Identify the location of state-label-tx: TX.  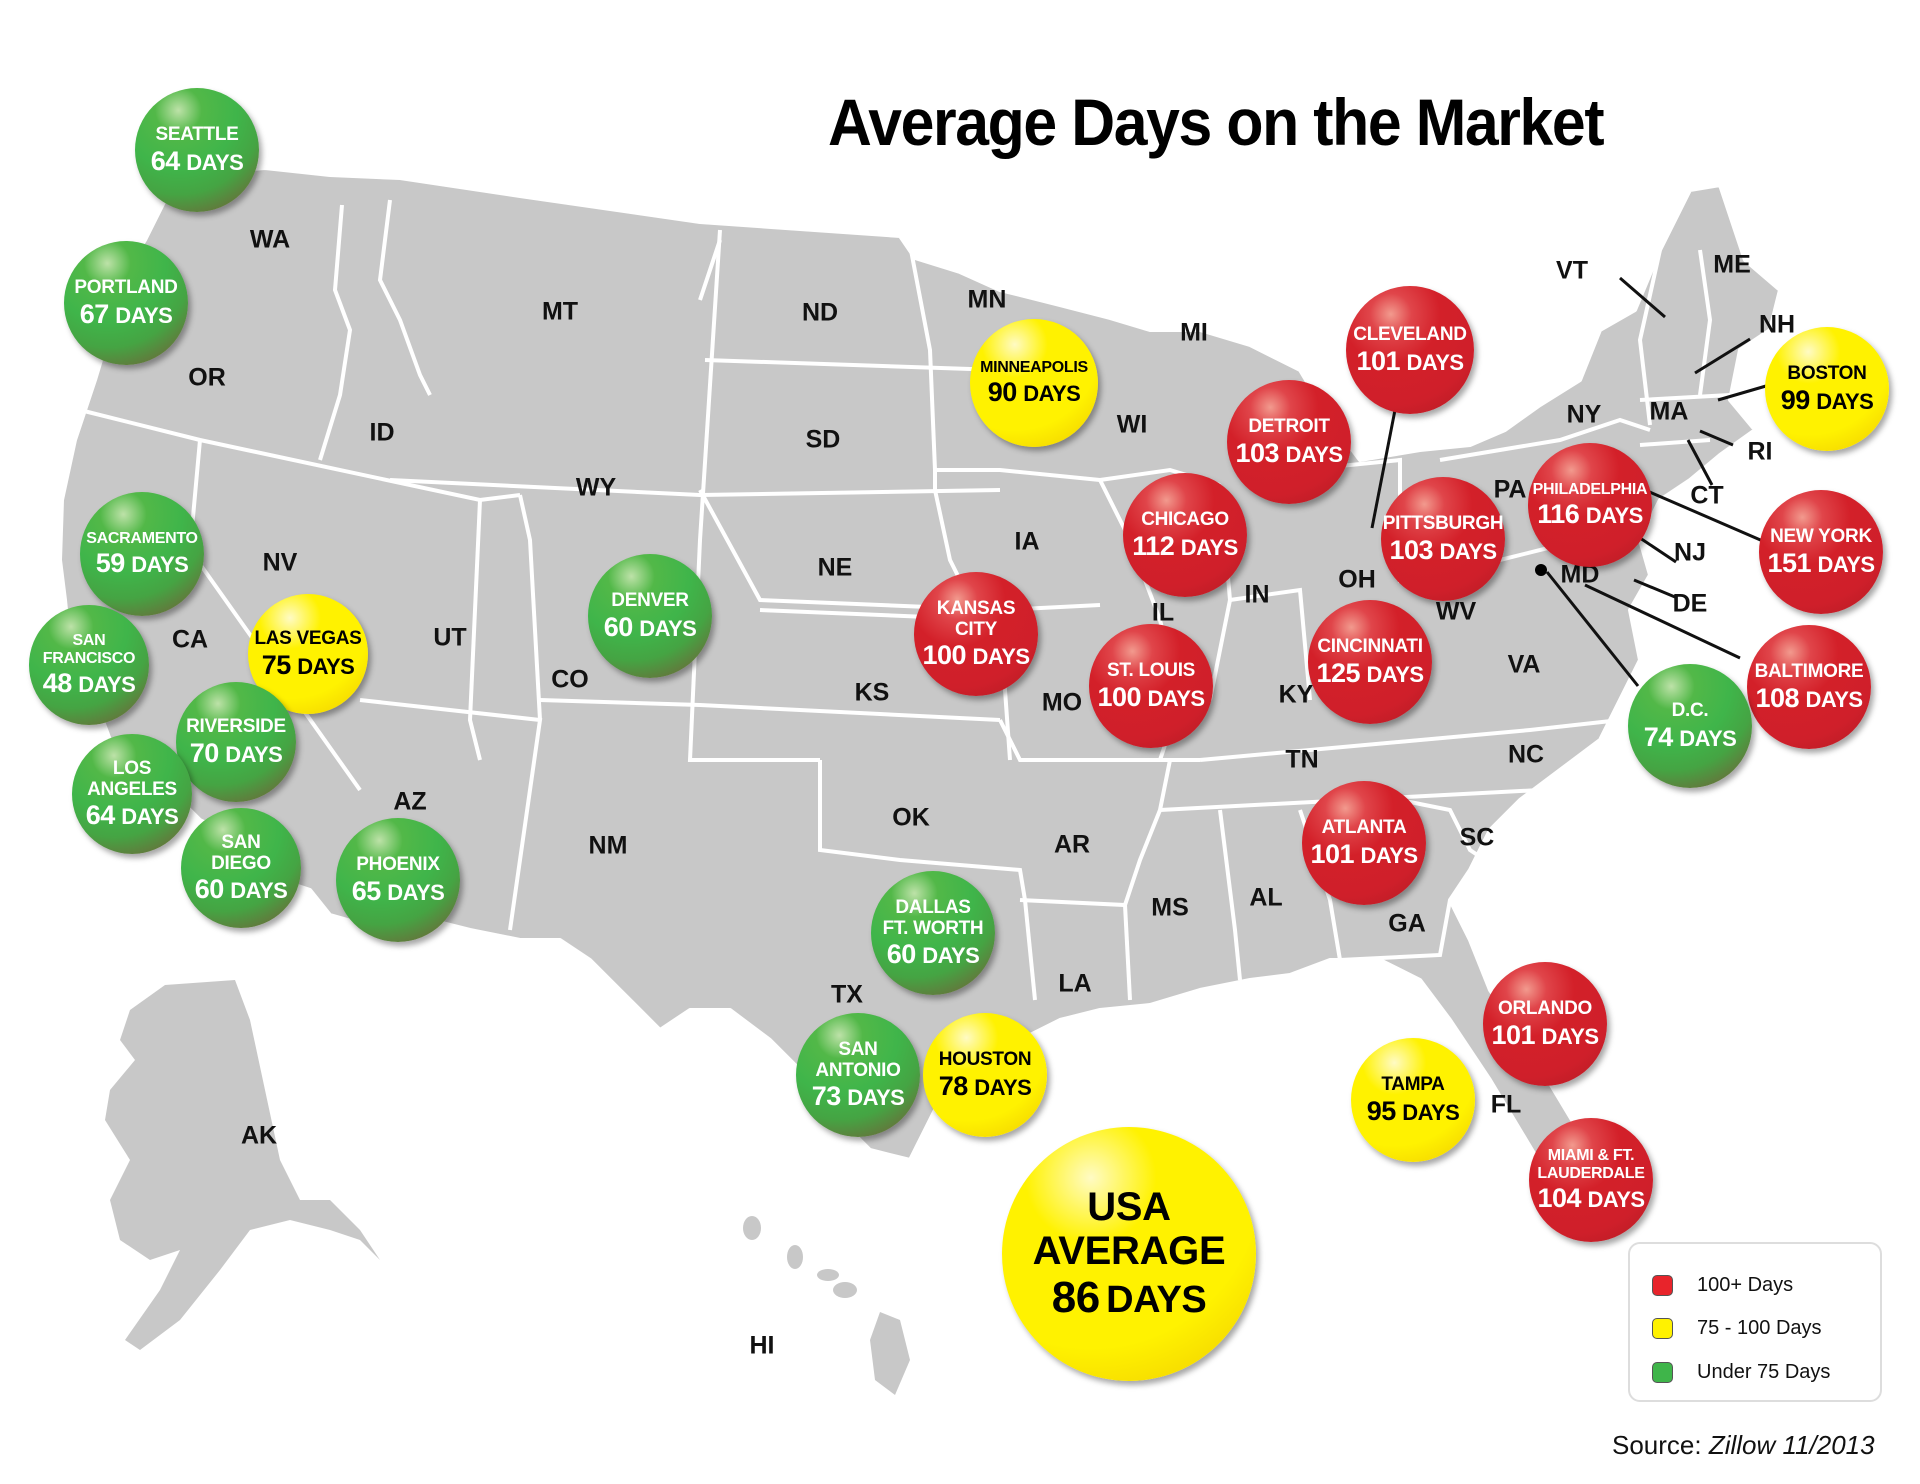
(847, 994).